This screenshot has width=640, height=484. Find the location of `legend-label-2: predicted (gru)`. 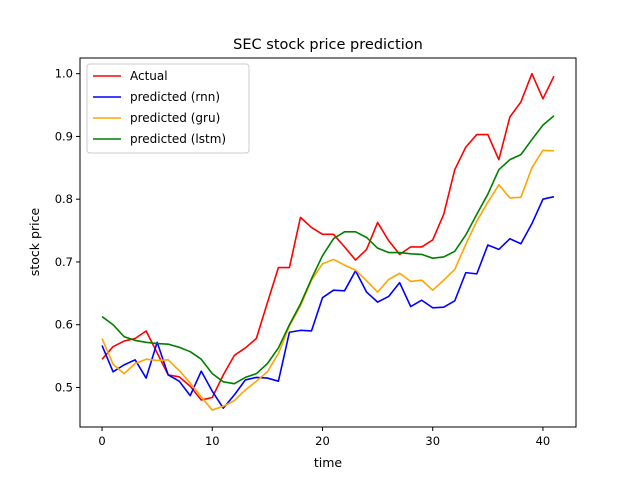

legend-label-2: predicted (gru) is located at coordinates (175, 118).